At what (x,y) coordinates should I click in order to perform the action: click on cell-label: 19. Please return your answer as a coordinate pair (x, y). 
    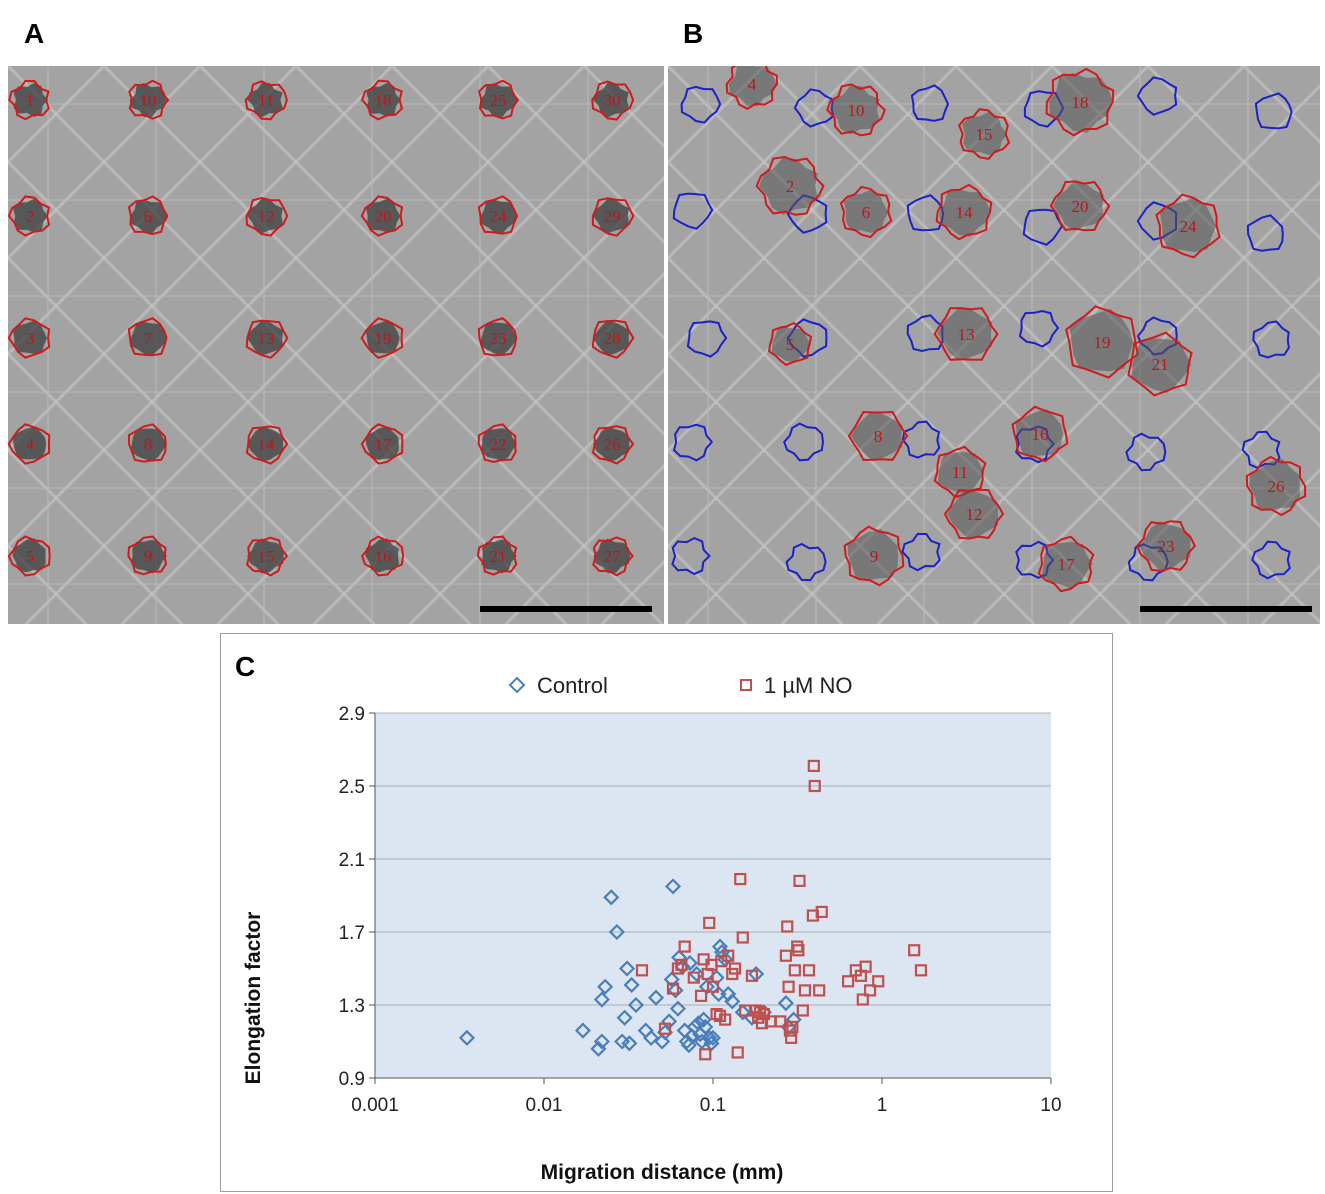
    Looking at the image, I should click on (1102, 342).